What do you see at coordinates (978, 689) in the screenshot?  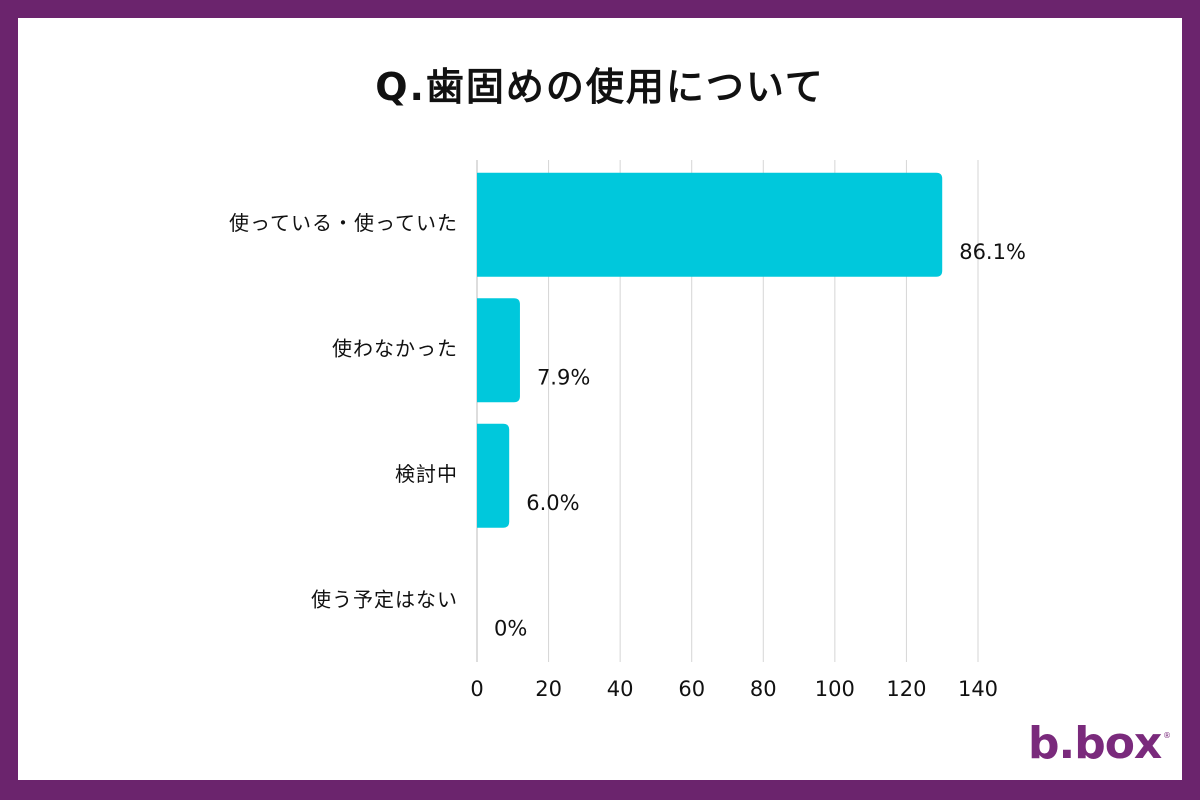 I see `x-tick-label: 140` at bounding box center [978, 689].